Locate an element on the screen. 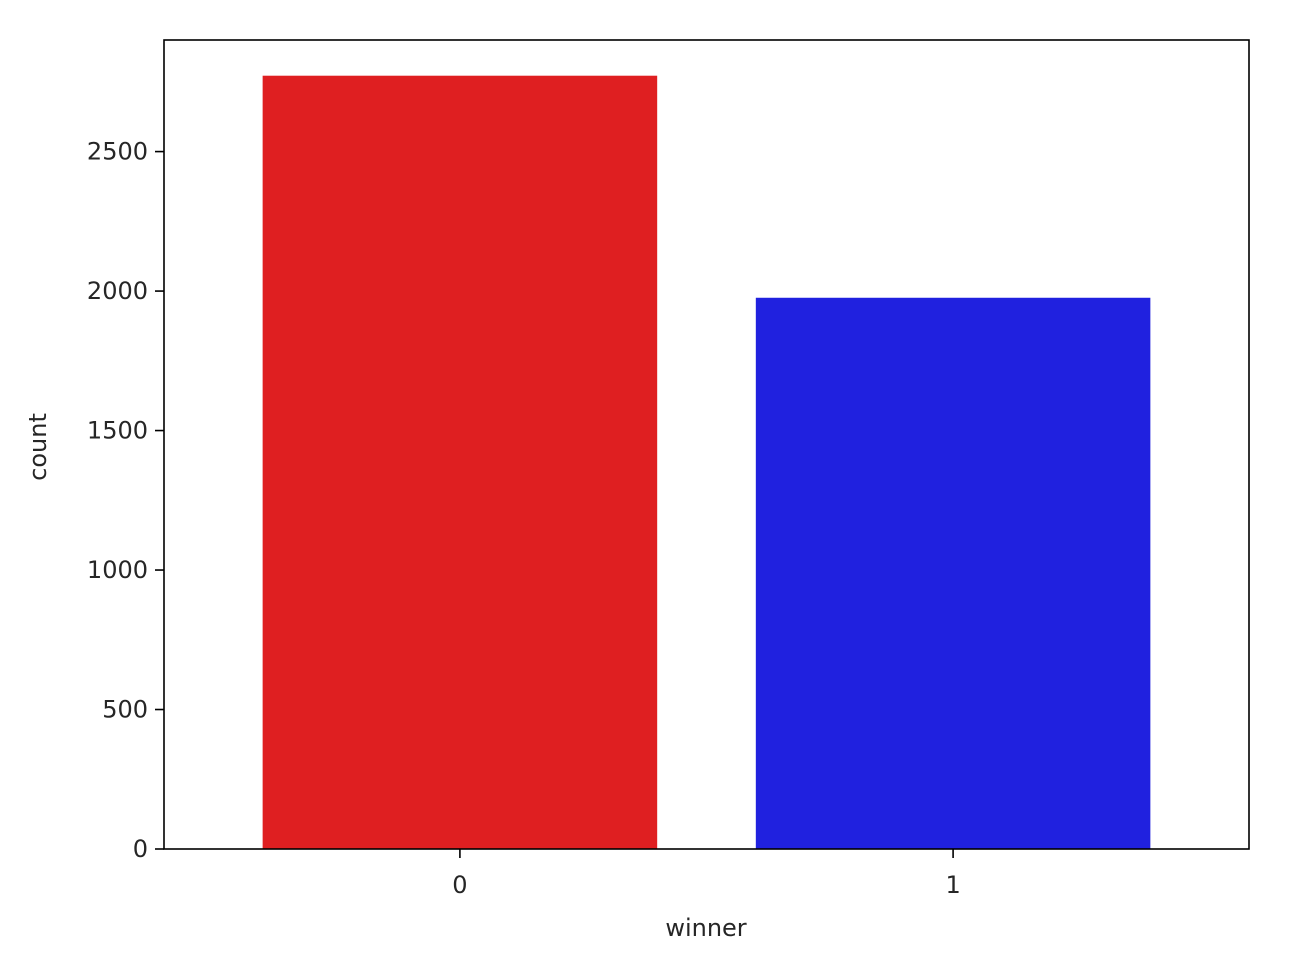 Image resolution: width=1301 pixels, height=967 pixels. y-tick-label: 500 is located at coordinates (125, 710).